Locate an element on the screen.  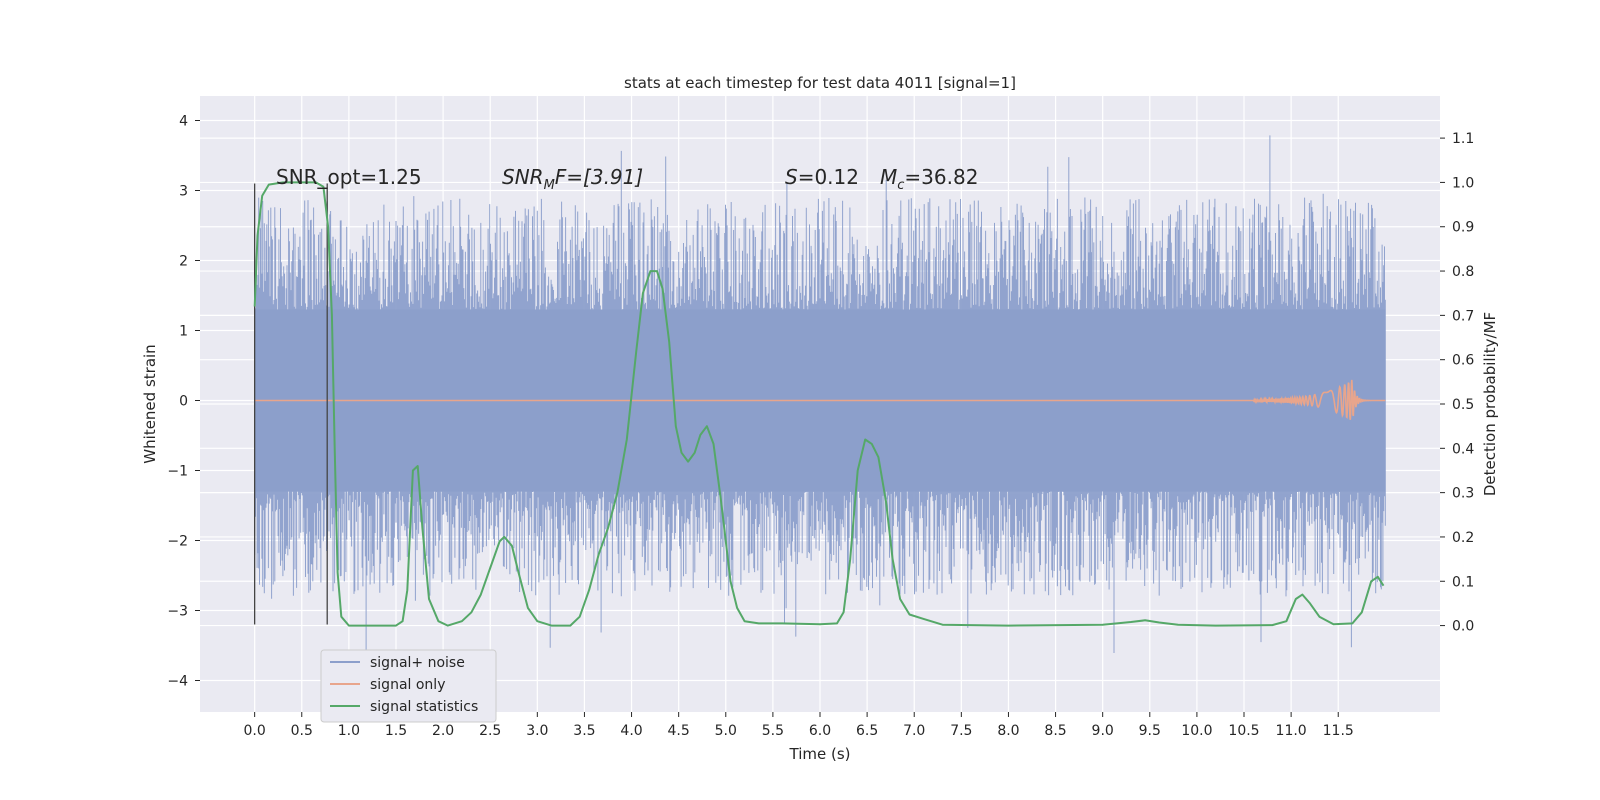
signal-only-series is located at coordinates (820, 399).